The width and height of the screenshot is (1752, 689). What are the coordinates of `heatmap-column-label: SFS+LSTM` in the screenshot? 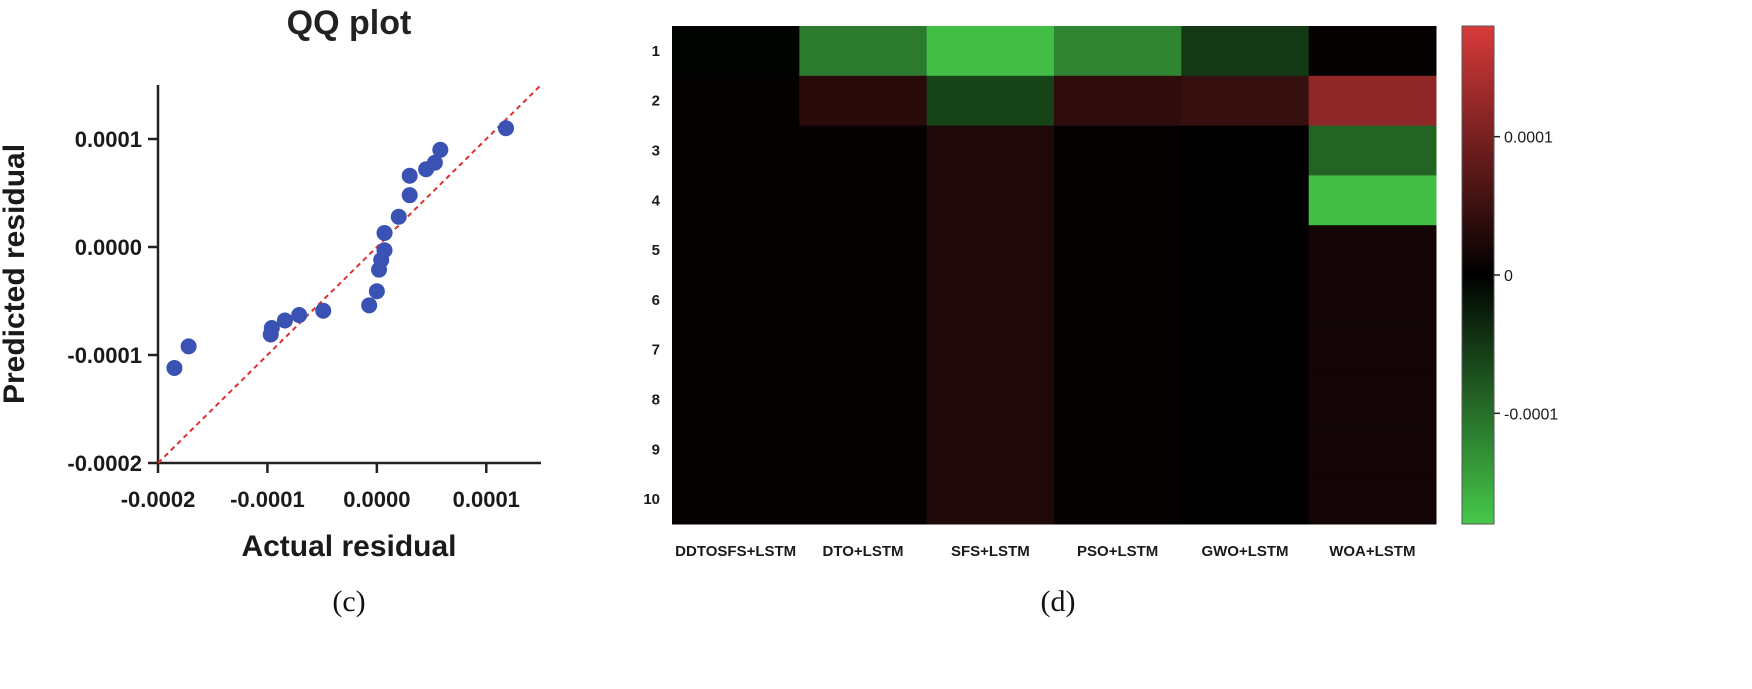 It's located at (990, 551).